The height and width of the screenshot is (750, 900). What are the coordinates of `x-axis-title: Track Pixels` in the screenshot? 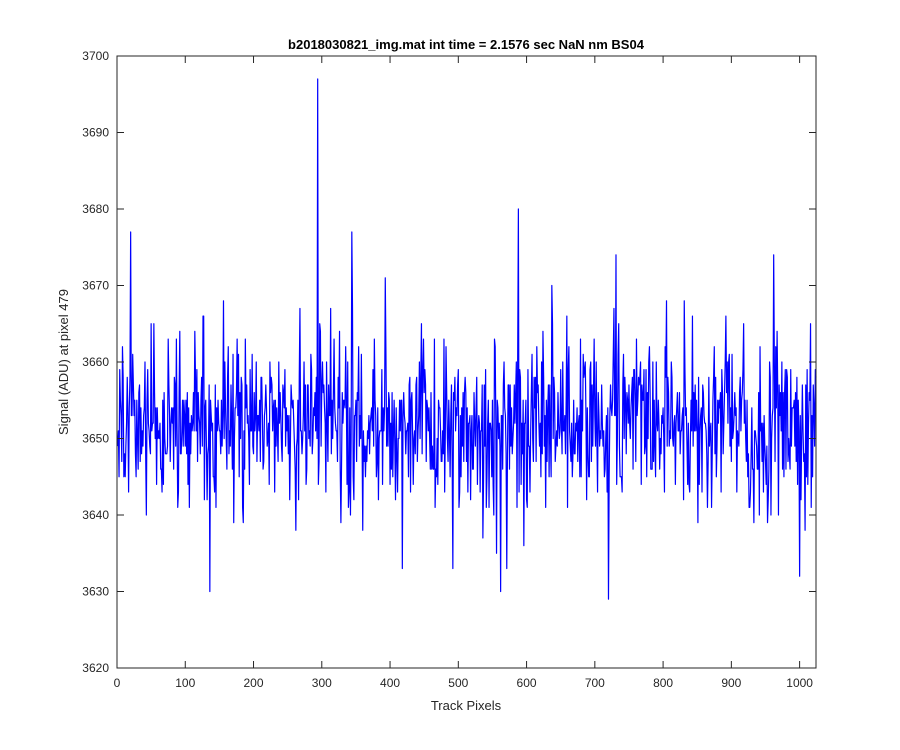 It's located at (466, 705).